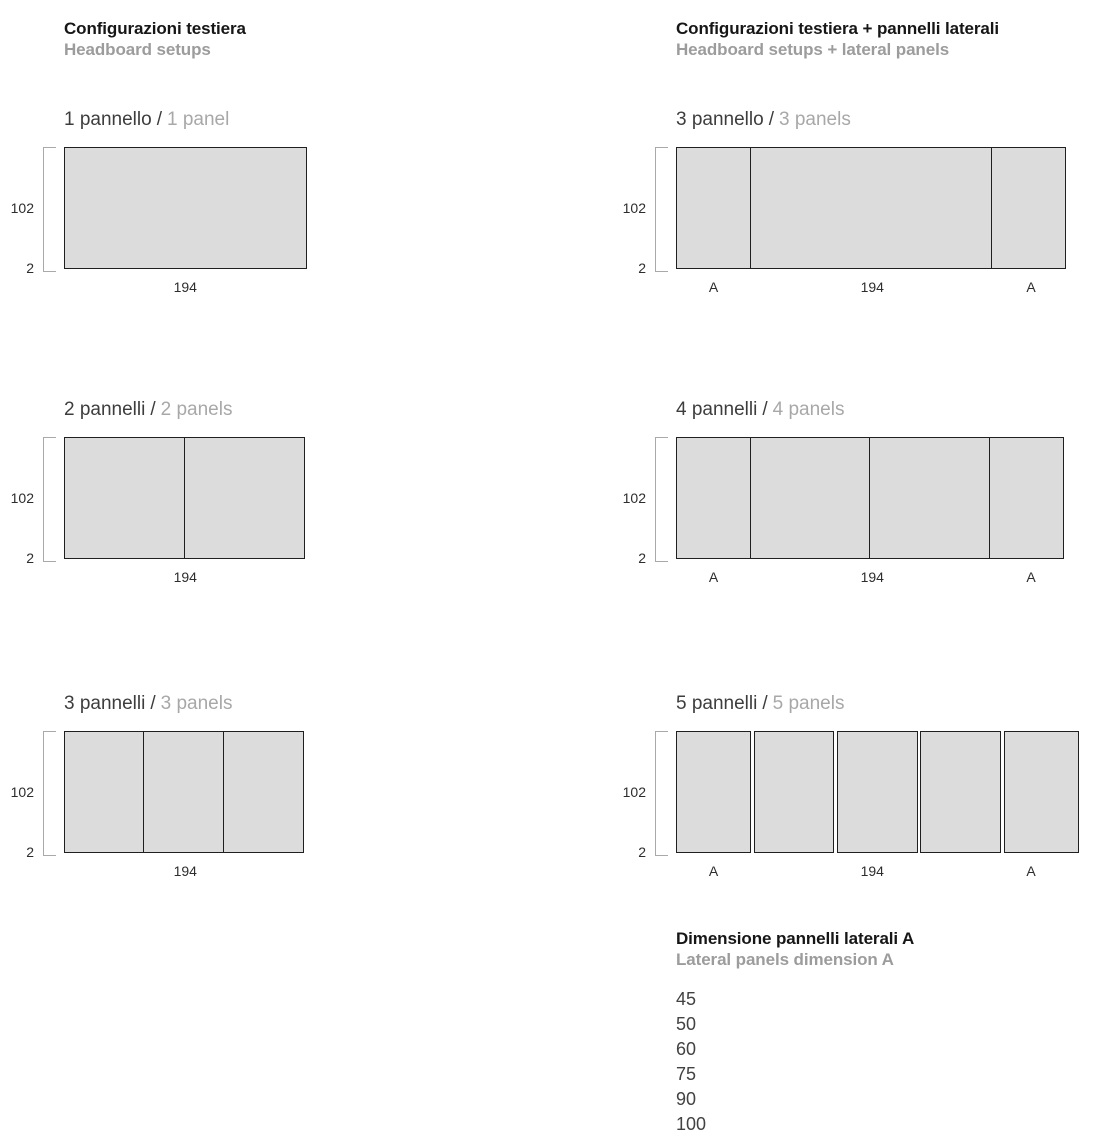 The width and height of the screenshot is (1114, 1140). What do you see at coordinates (720, 119) in the screenshot?
I see `diagram-label-it: 3 pannello` at bounding box center [720, 119].